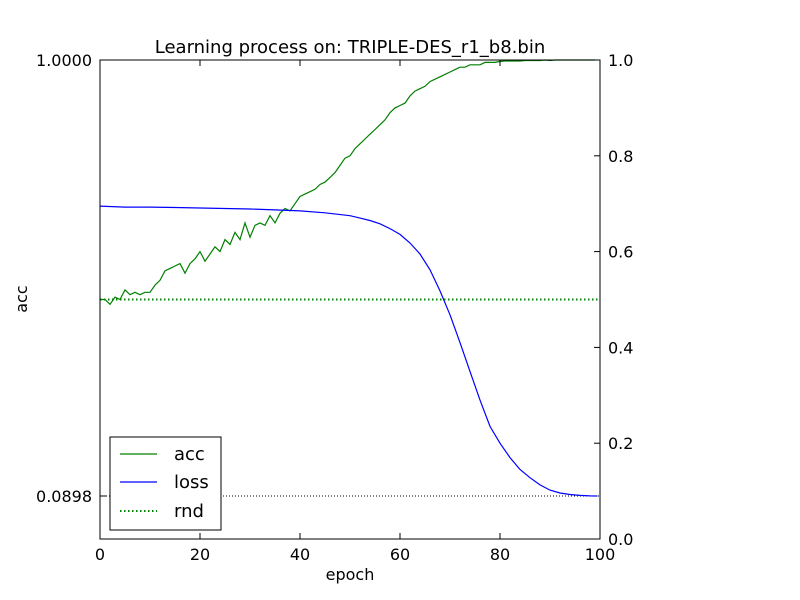 This screenshot has height=600, width=800. What do you see at coordinates (64, 60) in the screenshot?
I see `left-y-tick-label: 1.0000` at bounding box center [64, 60].